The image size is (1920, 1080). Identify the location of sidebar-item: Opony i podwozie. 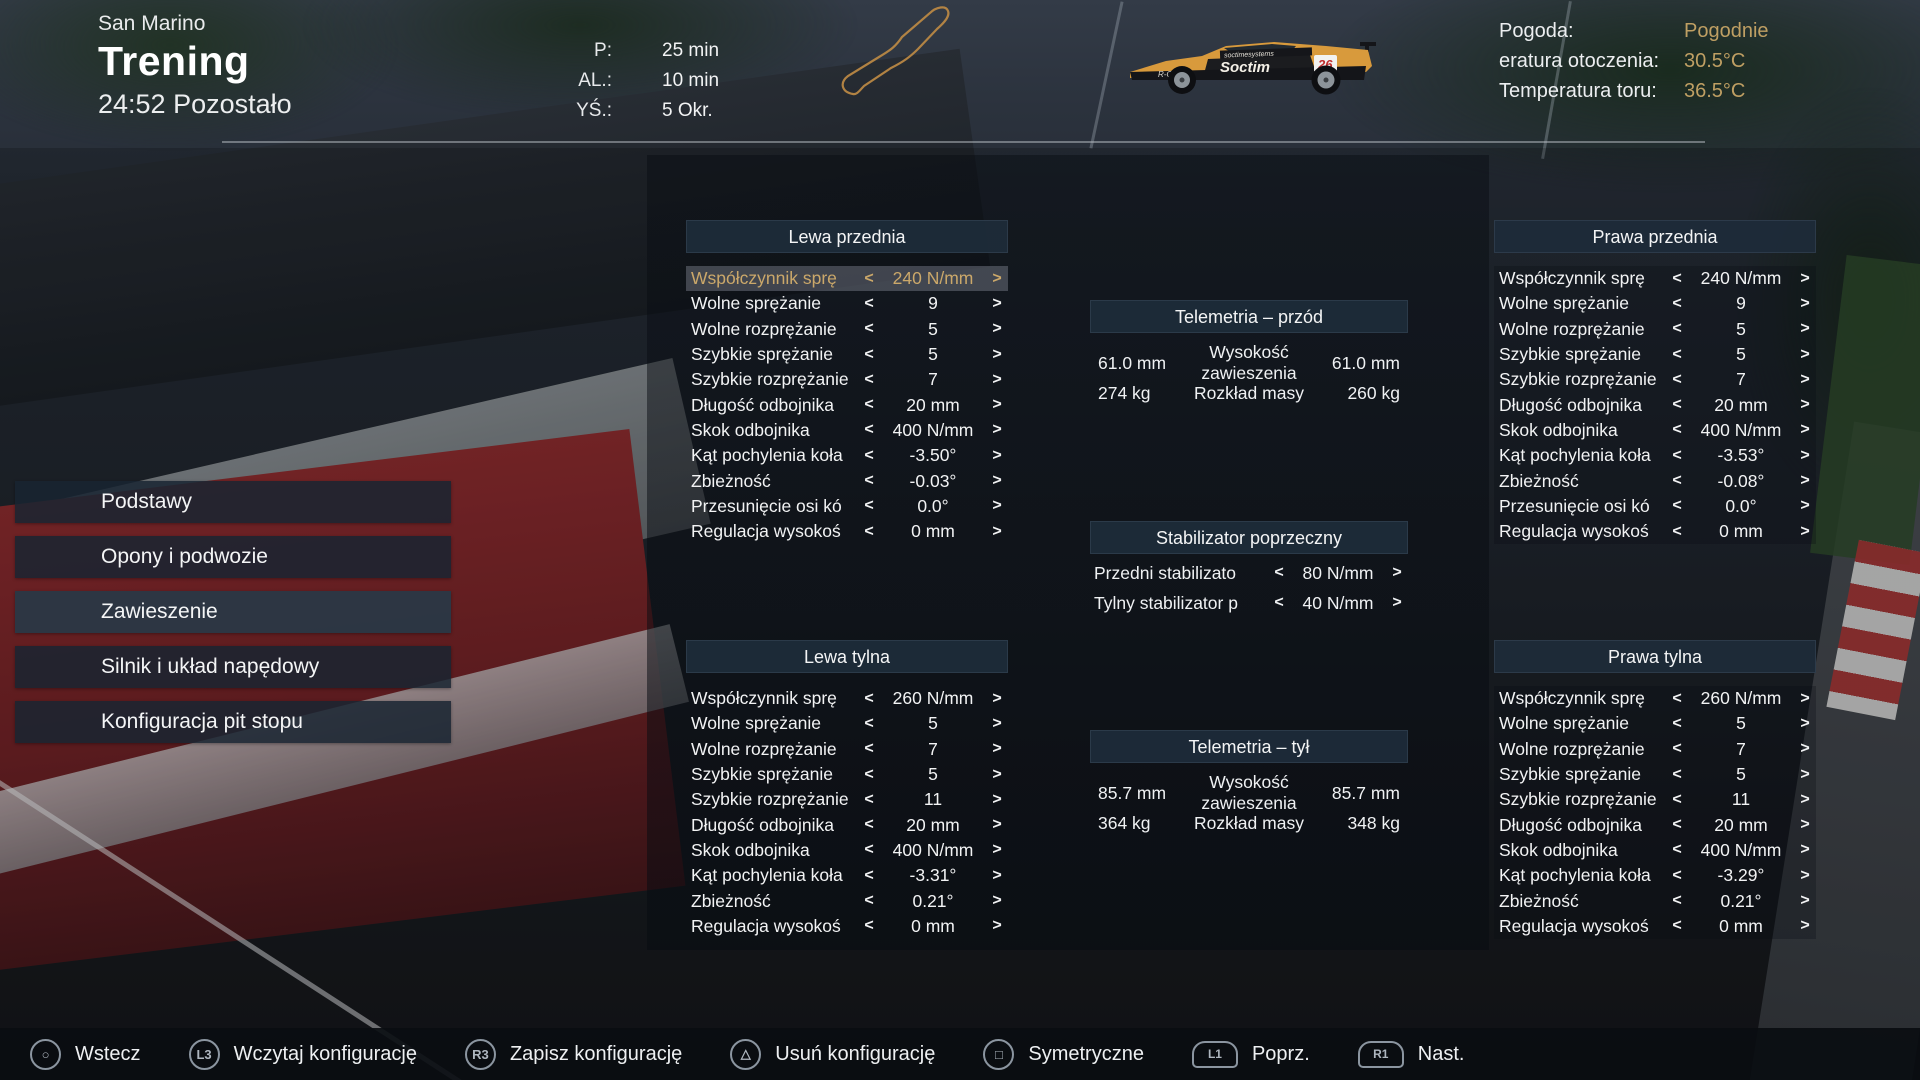
(233, 557).